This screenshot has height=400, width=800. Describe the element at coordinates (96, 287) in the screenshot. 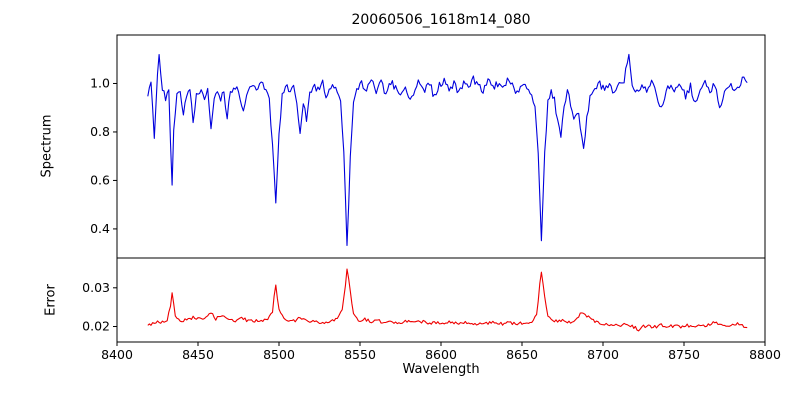

I see `y-tick-label: 0.03` at that location.